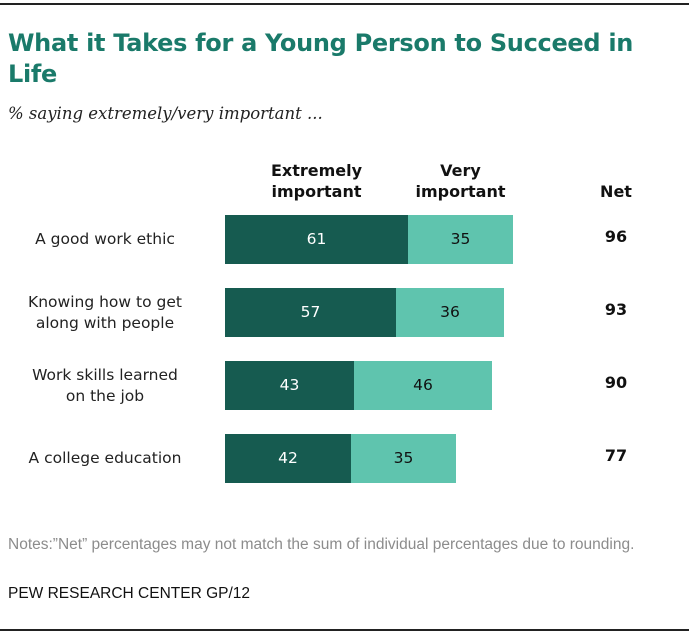 This screenshot has width=695, height=636. Describe the element at coordinates (344, 630) in the screenshot. I see `bottom-rule` at that location.